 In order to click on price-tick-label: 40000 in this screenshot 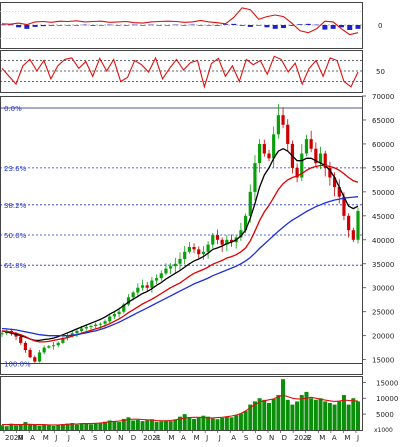, I will do `click(383, 241)`.